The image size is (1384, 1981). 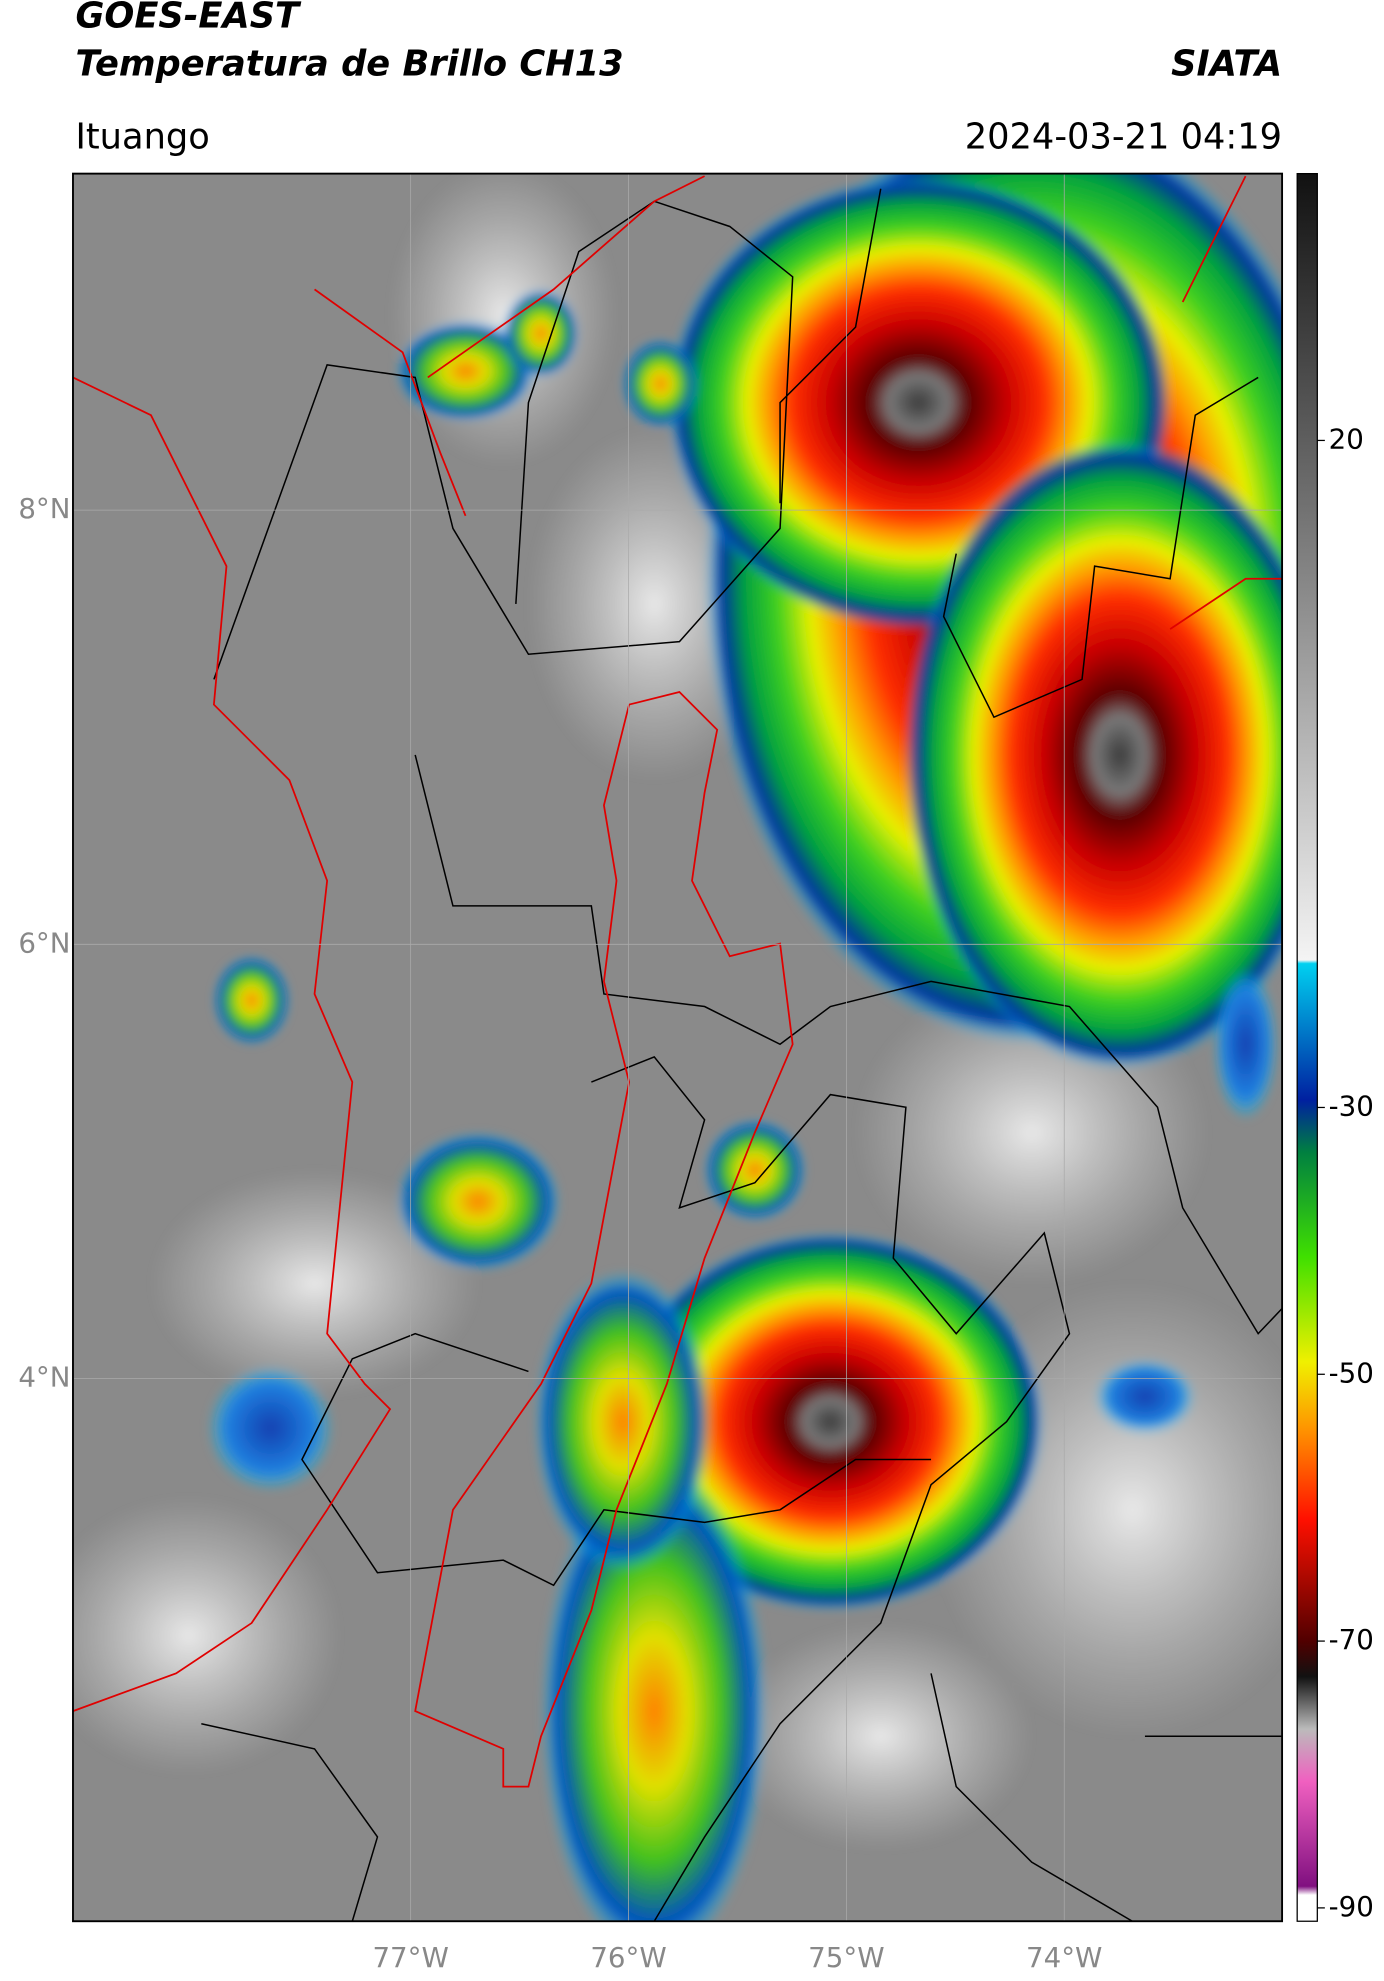 I want to click on colorbar, so click(x=1307, y=1047).